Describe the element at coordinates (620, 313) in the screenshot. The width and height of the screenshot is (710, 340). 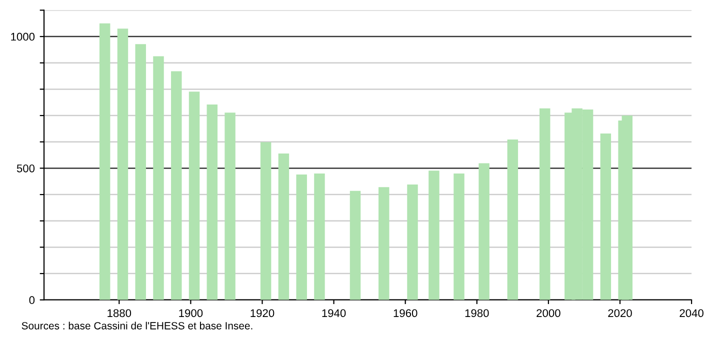
I see `x-tick-label: 2020` at that location.